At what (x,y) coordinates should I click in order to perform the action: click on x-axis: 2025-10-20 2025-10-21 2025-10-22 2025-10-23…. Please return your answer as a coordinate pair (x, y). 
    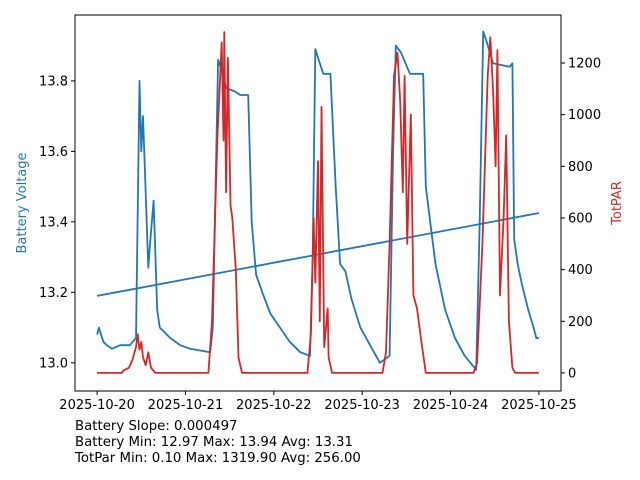
    Looking at the image, I should click on (318, 402).